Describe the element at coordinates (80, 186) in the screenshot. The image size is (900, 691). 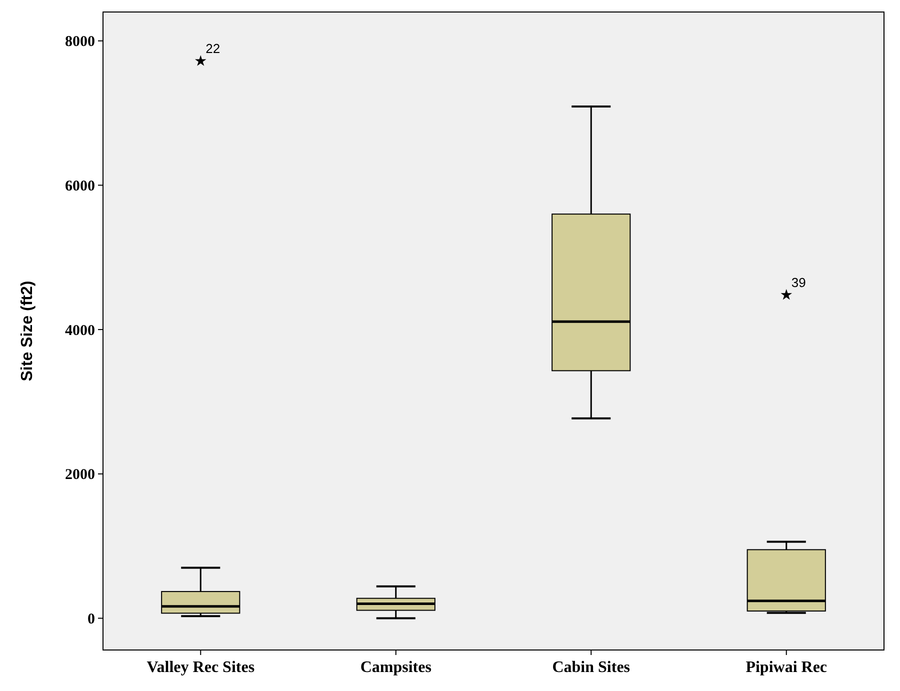
I see `y-tick-label: 6000` at that location.